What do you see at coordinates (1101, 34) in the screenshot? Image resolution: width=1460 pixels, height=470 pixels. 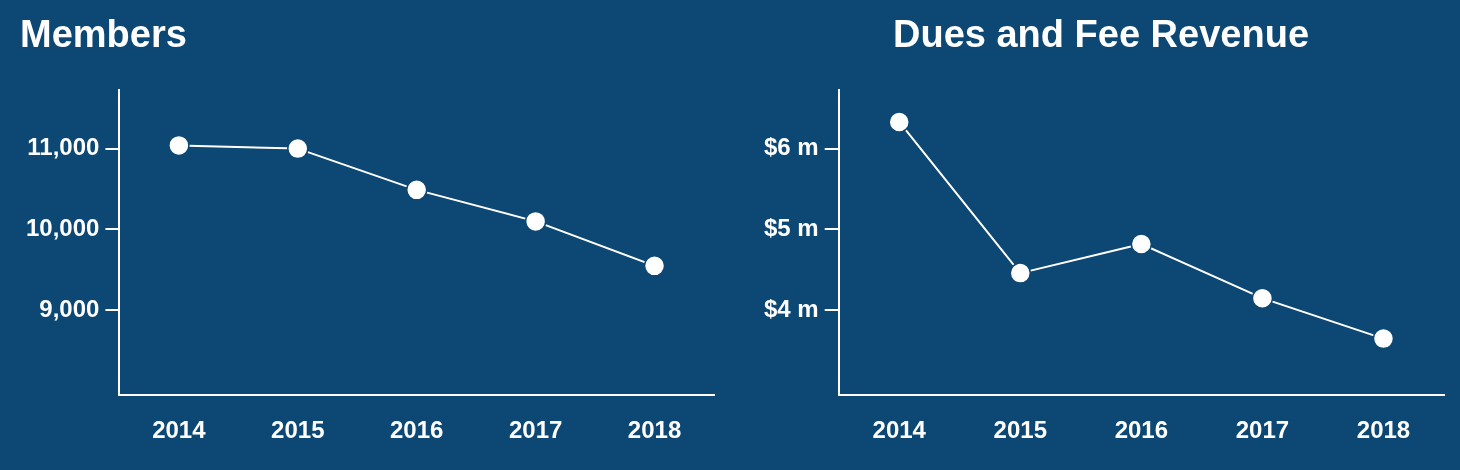 I see `chart-title: Dues and Fee Revenue` at bounding box center [1101, 34].